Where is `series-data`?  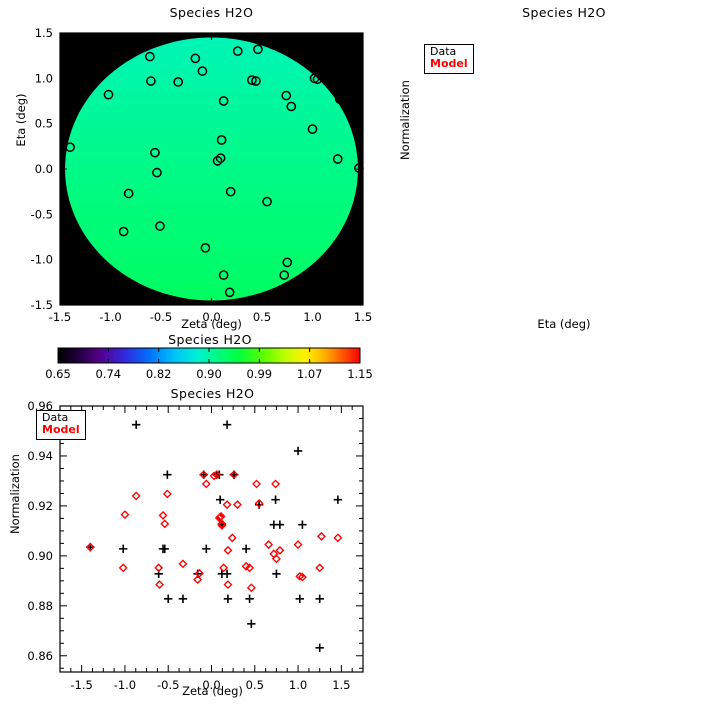
series-data is located at coordinates (214, 536).